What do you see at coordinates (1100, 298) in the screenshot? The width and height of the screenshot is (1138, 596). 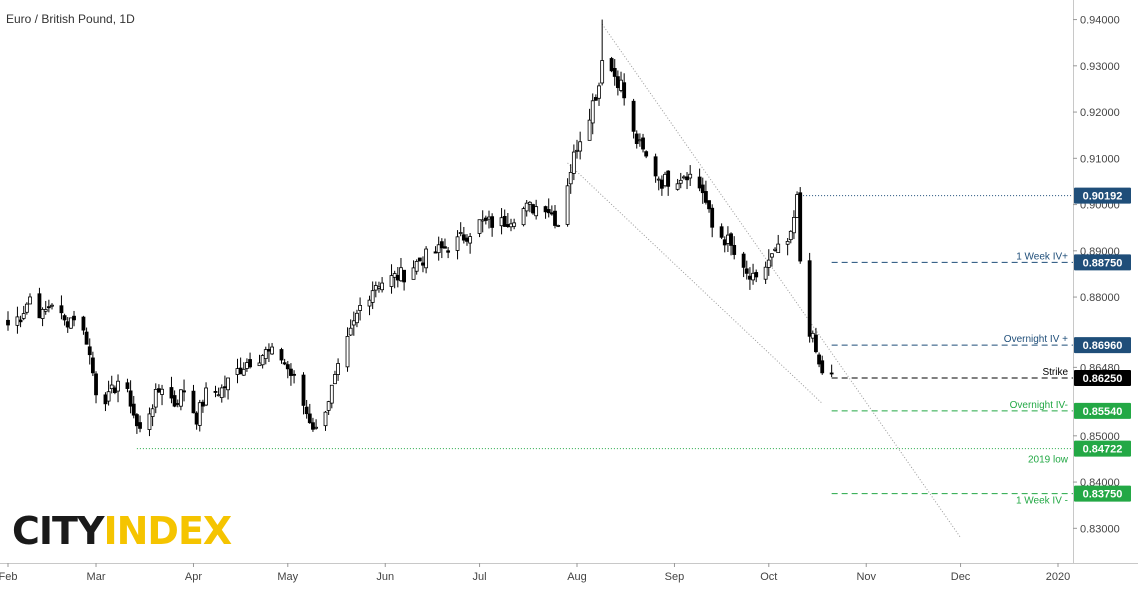 I see `price-tick-label: 0.88000` at bounding box center [1100, 298].